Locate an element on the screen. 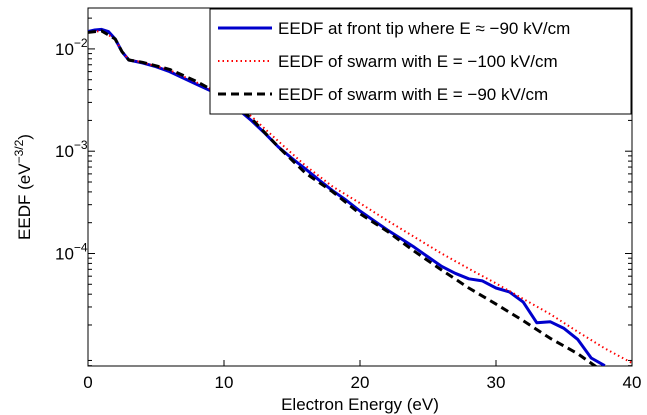 The height and width of the screenshot is (415, 647). y-axis-label: EEDF (eV−3/2) is located at coordinates (23, 187).